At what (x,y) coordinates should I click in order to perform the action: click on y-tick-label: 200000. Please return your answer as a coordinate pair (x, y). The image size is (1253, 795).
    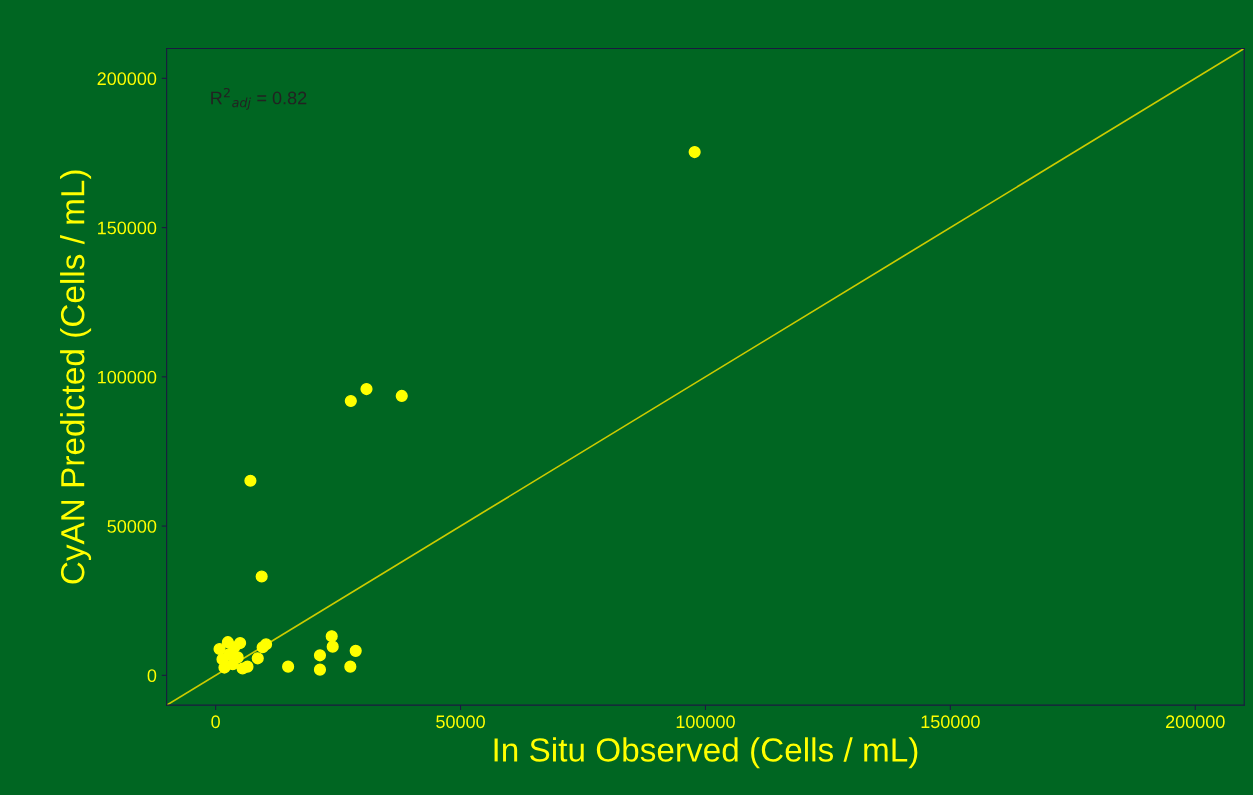
    Looking at the image, I should click on (127, 79).